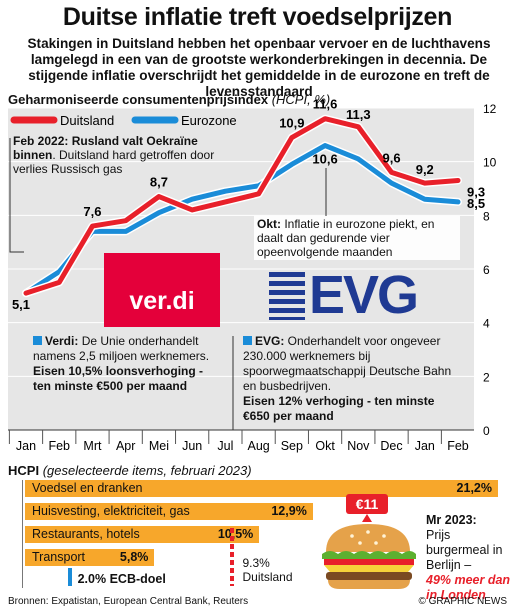 This screenshot has height=614, width=515. What do you see at coordinates (464, 550) in the screenshot?
I see `burger-text: Prijs burgermeal in Berlijn –` at bounding box center [464, 550].